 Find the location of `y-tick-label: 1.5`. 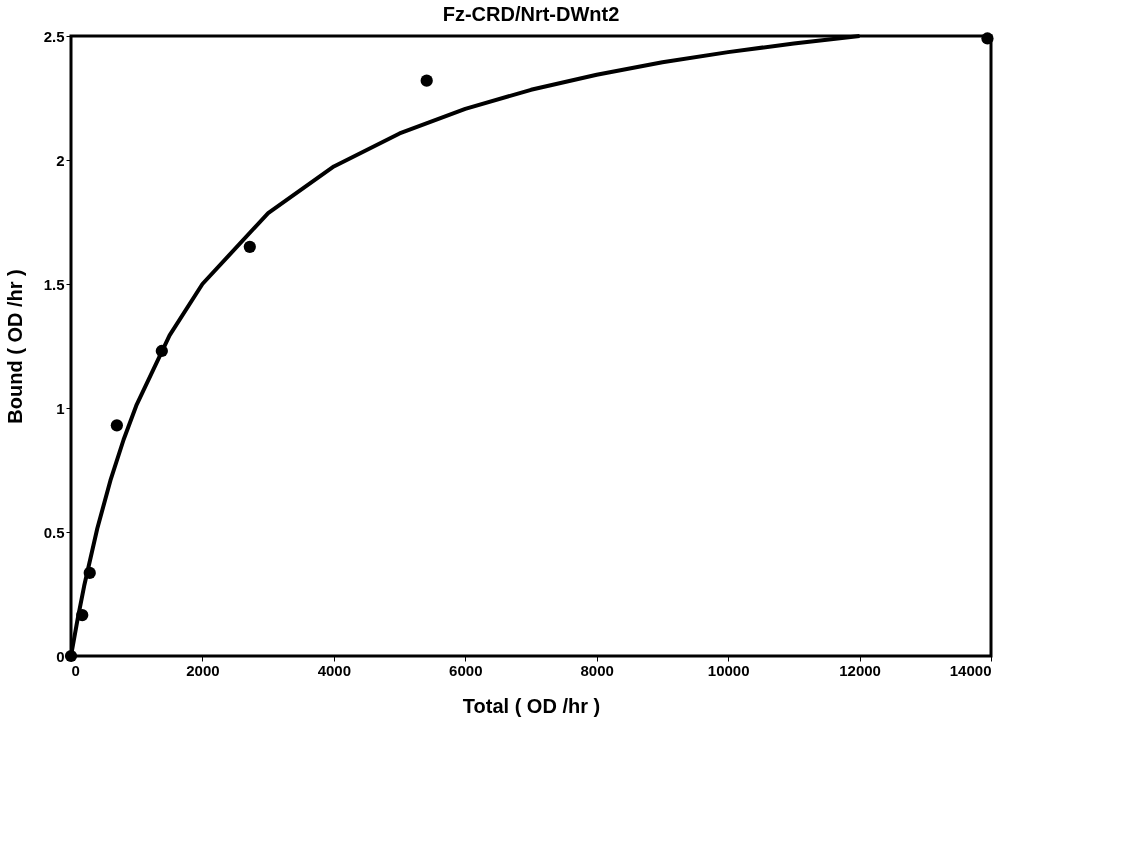

y-tick-label: 1.5 is located at coordinates (54, 284).